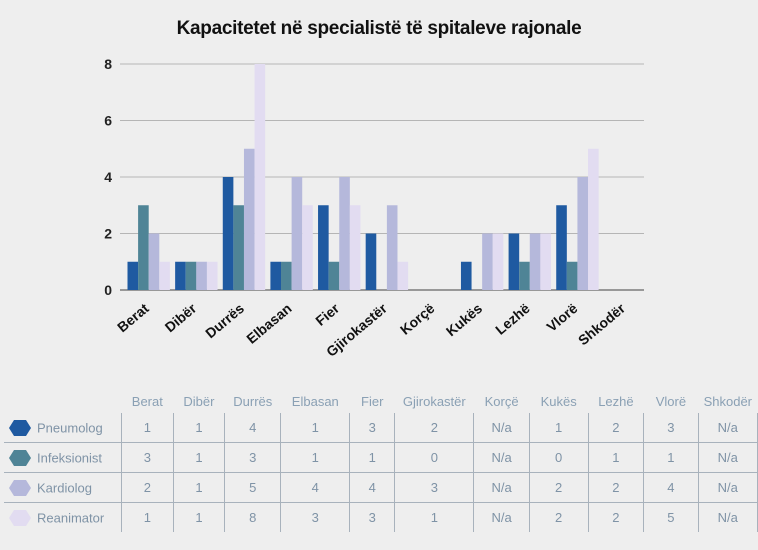 The width and height of the screenshot is (758, 550). Describe the element at coordinates (434, 457) in the screenshot. I see `table-cell: 0` at that location.